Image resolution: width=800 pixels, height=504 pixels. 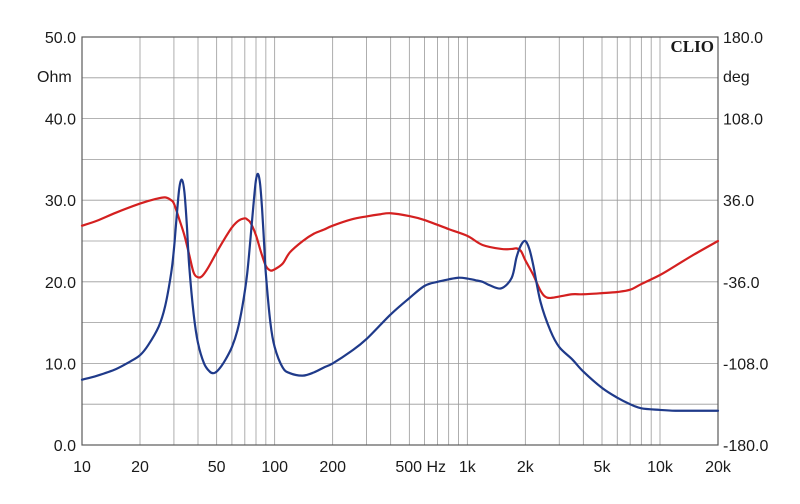 What do you see at coordinates (65, 446) in the screenshot?
I see `left-tick-label: 0.0` at bounding box center [65, 446].